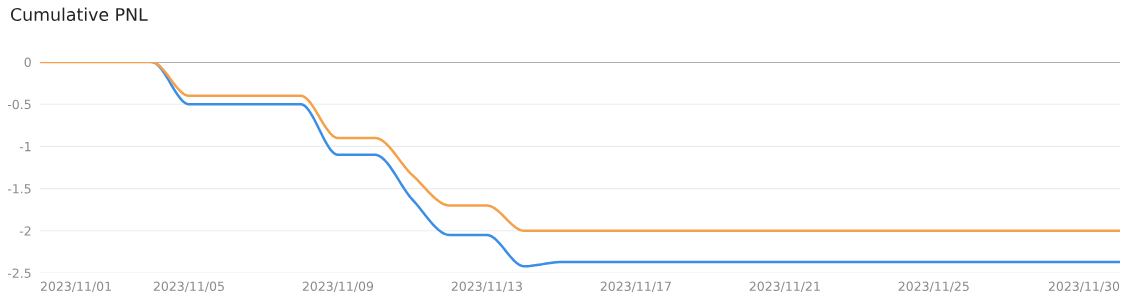  I want to click on y-tick-label: 0, so click(27, 62).